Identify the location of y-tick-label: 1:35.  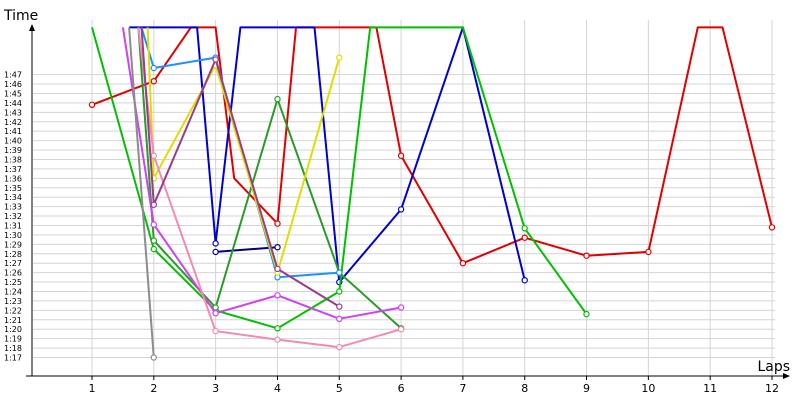
(13, 188).